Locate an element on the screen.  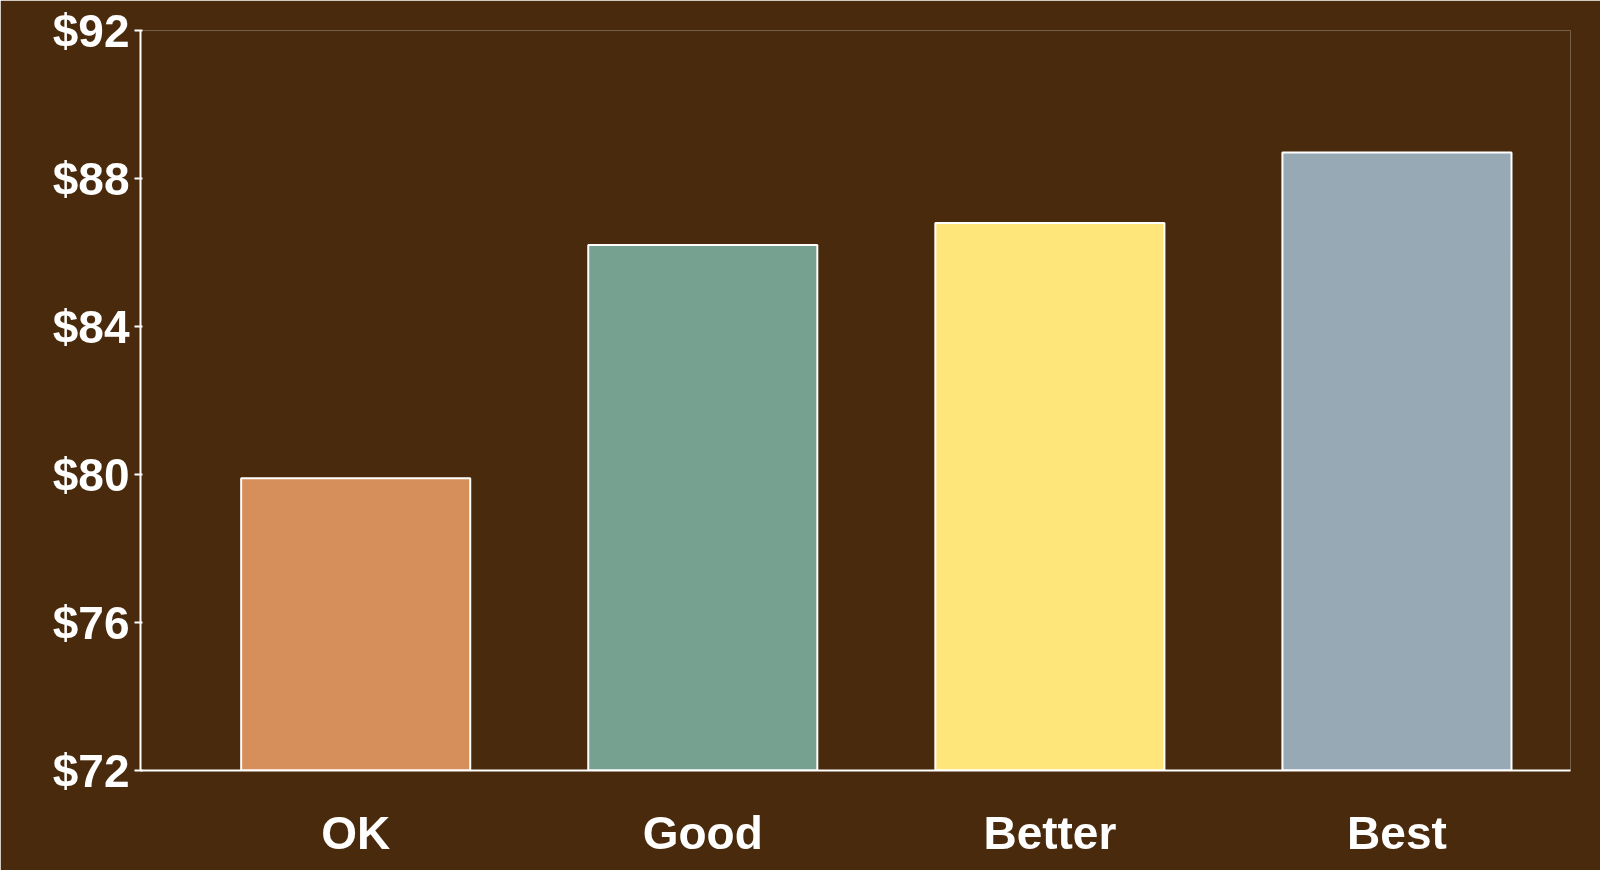
x-tick-label: Good is located at coordinates (702, 832).